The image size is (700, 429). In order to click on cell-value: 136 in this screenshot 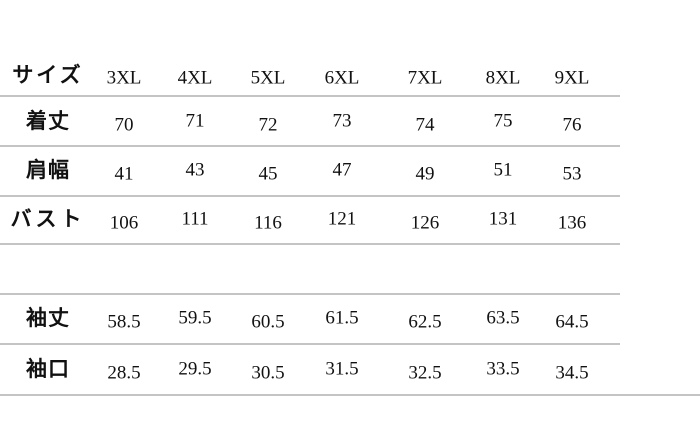, I will do `click(572, 222)`.